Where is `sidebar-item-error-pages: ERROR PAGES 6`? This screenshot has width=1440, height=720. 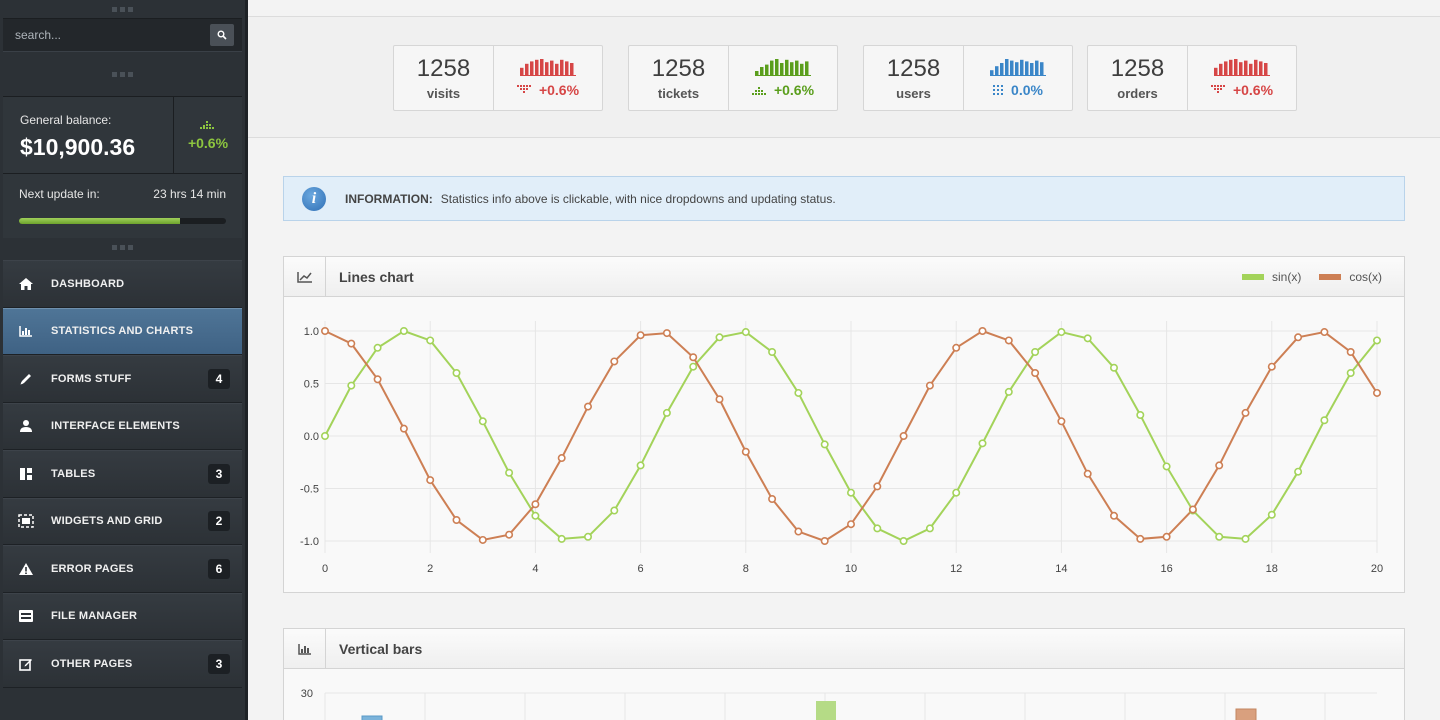 sidebar-item-error-pages: ERROR PAGES 6 is located at coordinates (122, 569).